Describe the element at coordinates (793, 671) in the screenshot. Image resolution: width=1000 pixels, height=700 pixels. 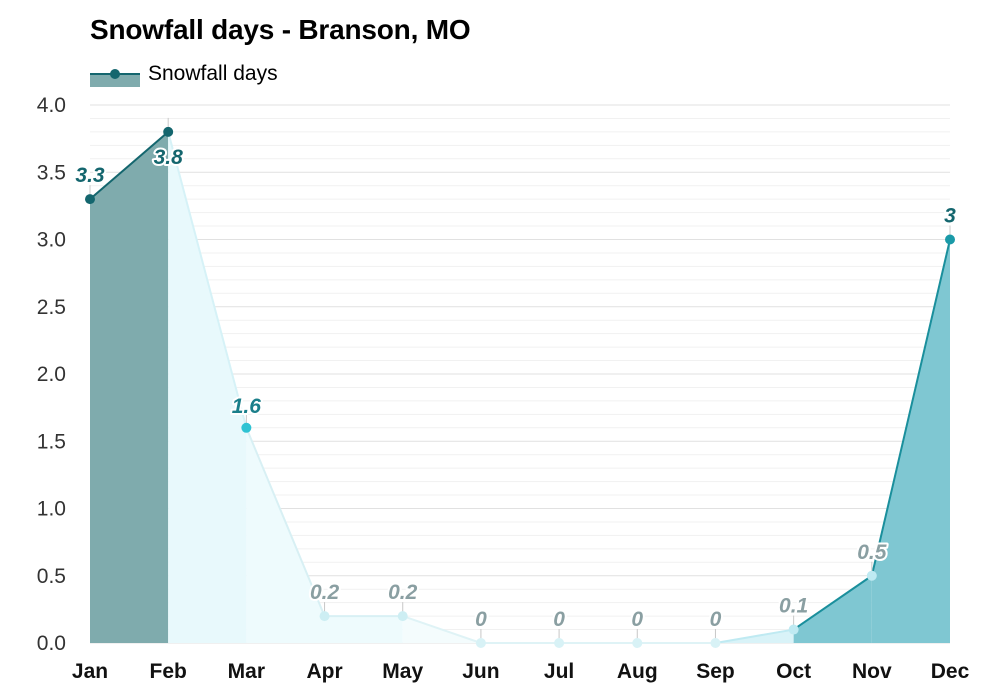
I see `x-tick-label-oct: Oct` at that location.